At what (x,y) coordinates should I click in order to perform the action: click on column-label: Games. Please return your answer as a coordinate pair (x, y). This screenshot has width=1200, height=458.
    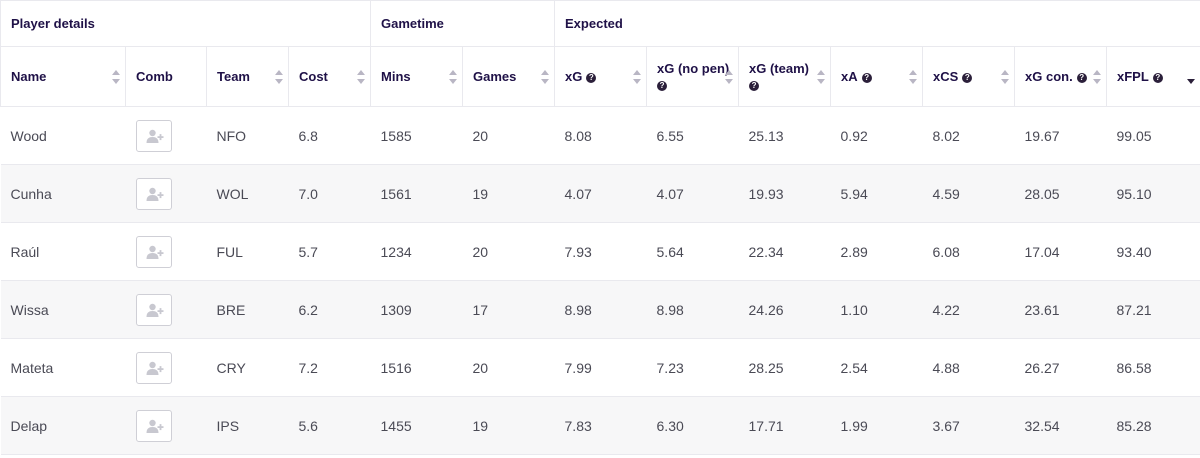
    Looking at the image, I should click on (495, 76).